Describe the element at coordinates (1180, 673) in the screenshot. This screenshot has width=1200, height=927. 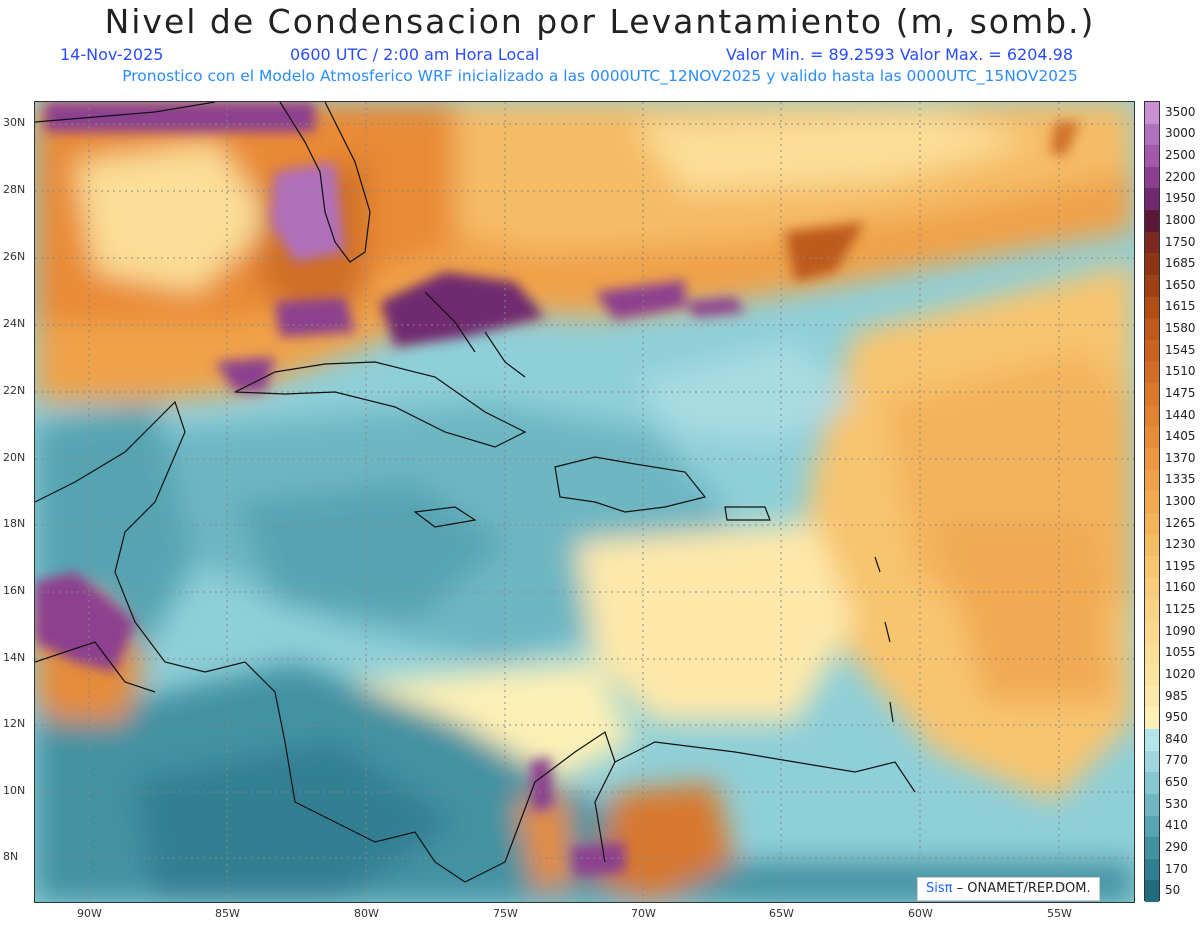
I see `colorbar-label: 1020` at that location.